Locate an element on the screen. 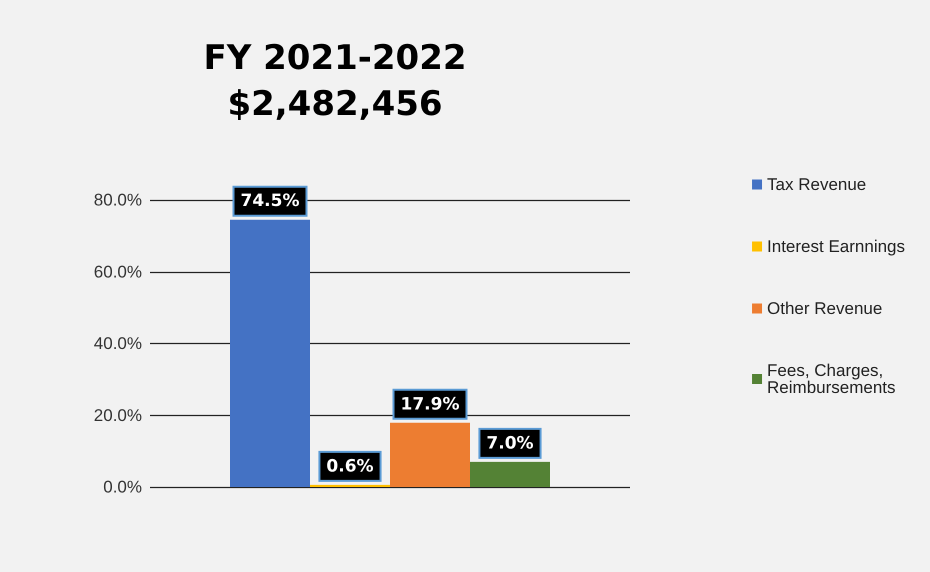 This screenshot has height=572, width=930. y-tick-label: 40.0% is located at coordinates (118, 343).